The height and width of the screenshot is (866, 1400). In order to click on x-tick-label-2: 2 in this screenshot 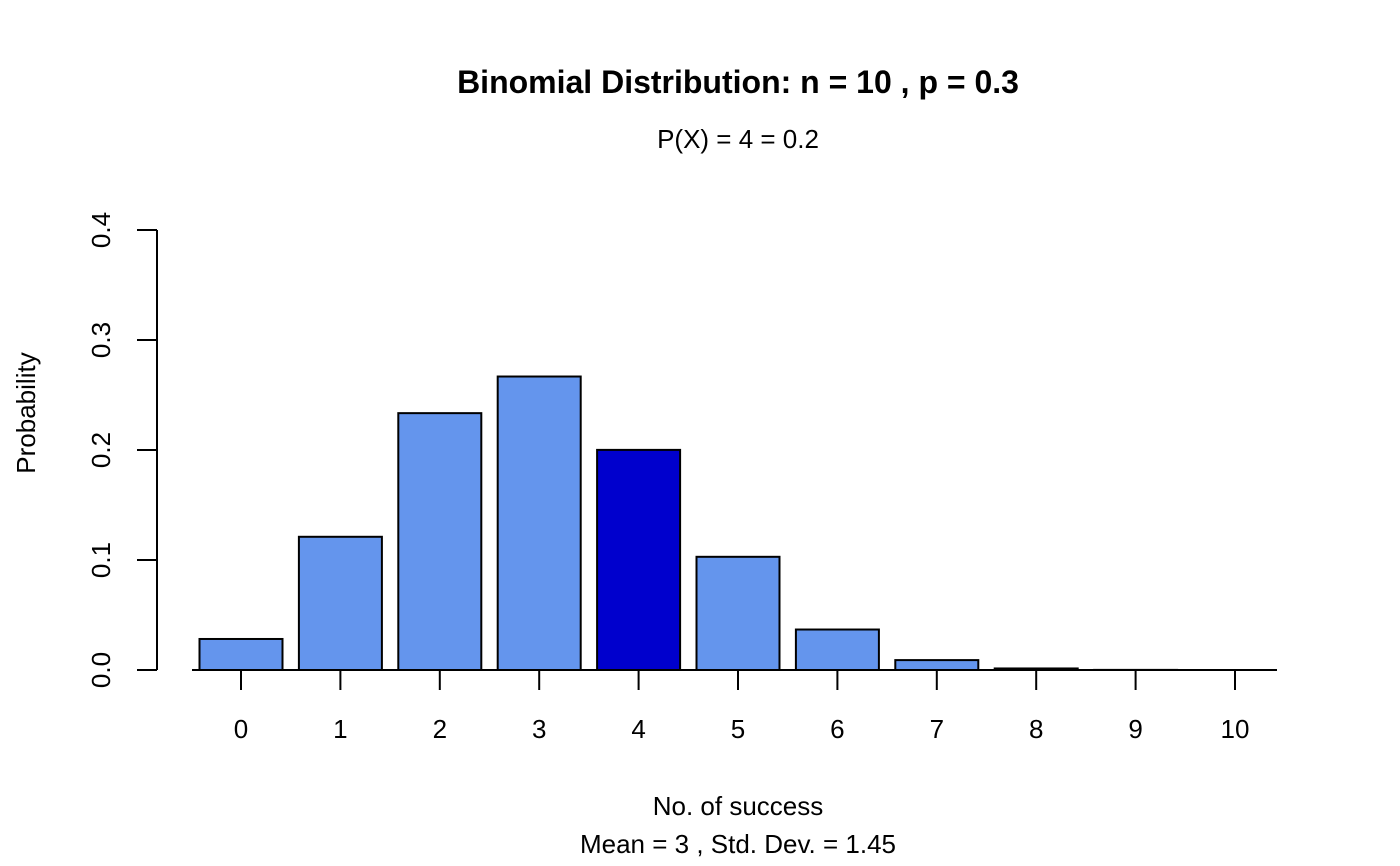, I will do `click(440, 729)`.